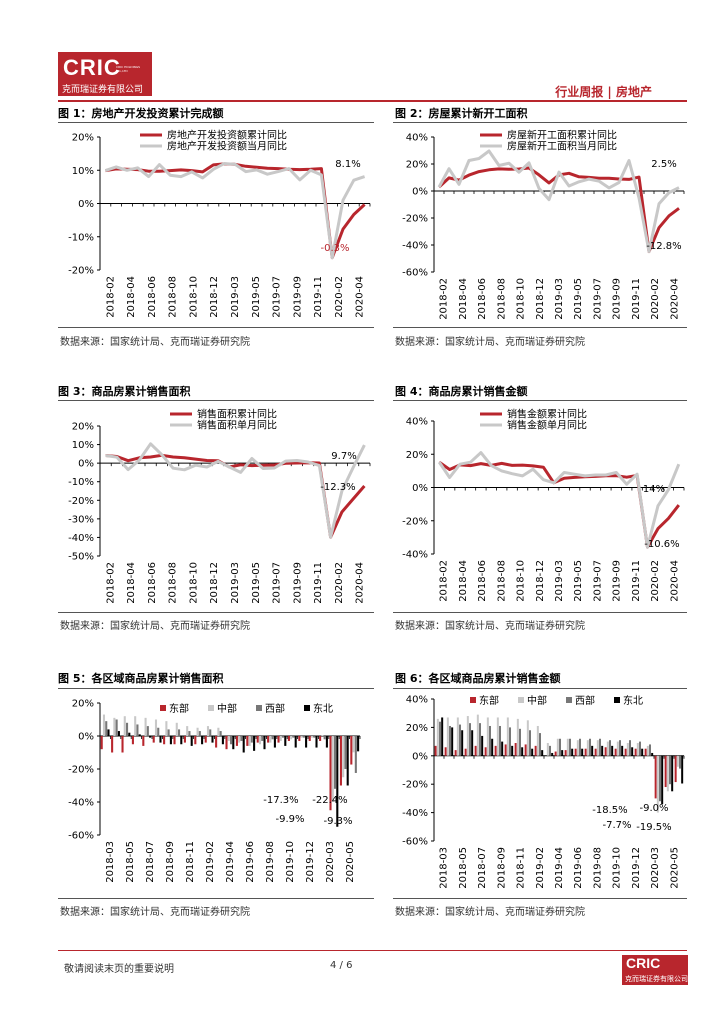 Image resolution: width=724 pixels, height=1024 pixels. I want to click on x-tick-label: 2019-10, so click(617, 868).